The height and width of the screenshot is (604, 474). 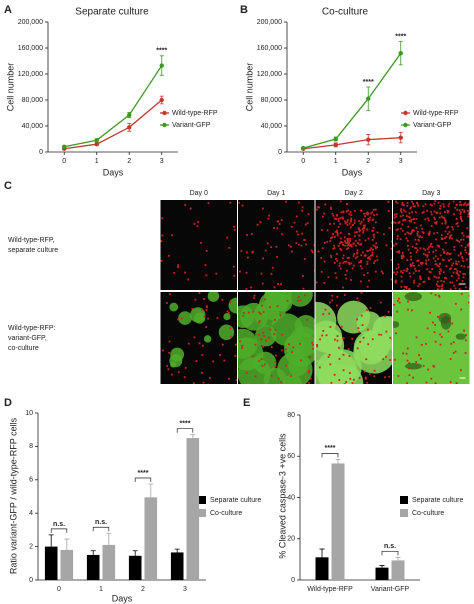 I want to click on column-header: Day 2, so click(x=354, y=193).